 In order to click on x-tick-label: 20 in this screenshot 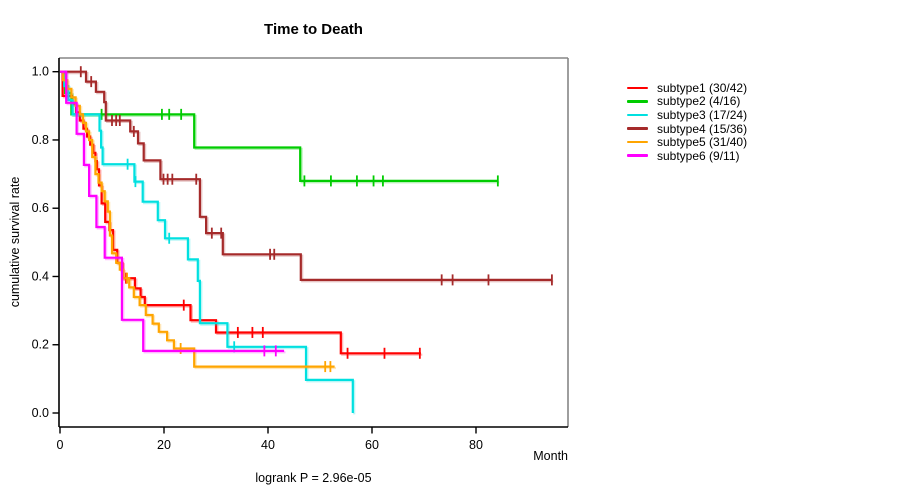, I will do `click(164, 445)`.